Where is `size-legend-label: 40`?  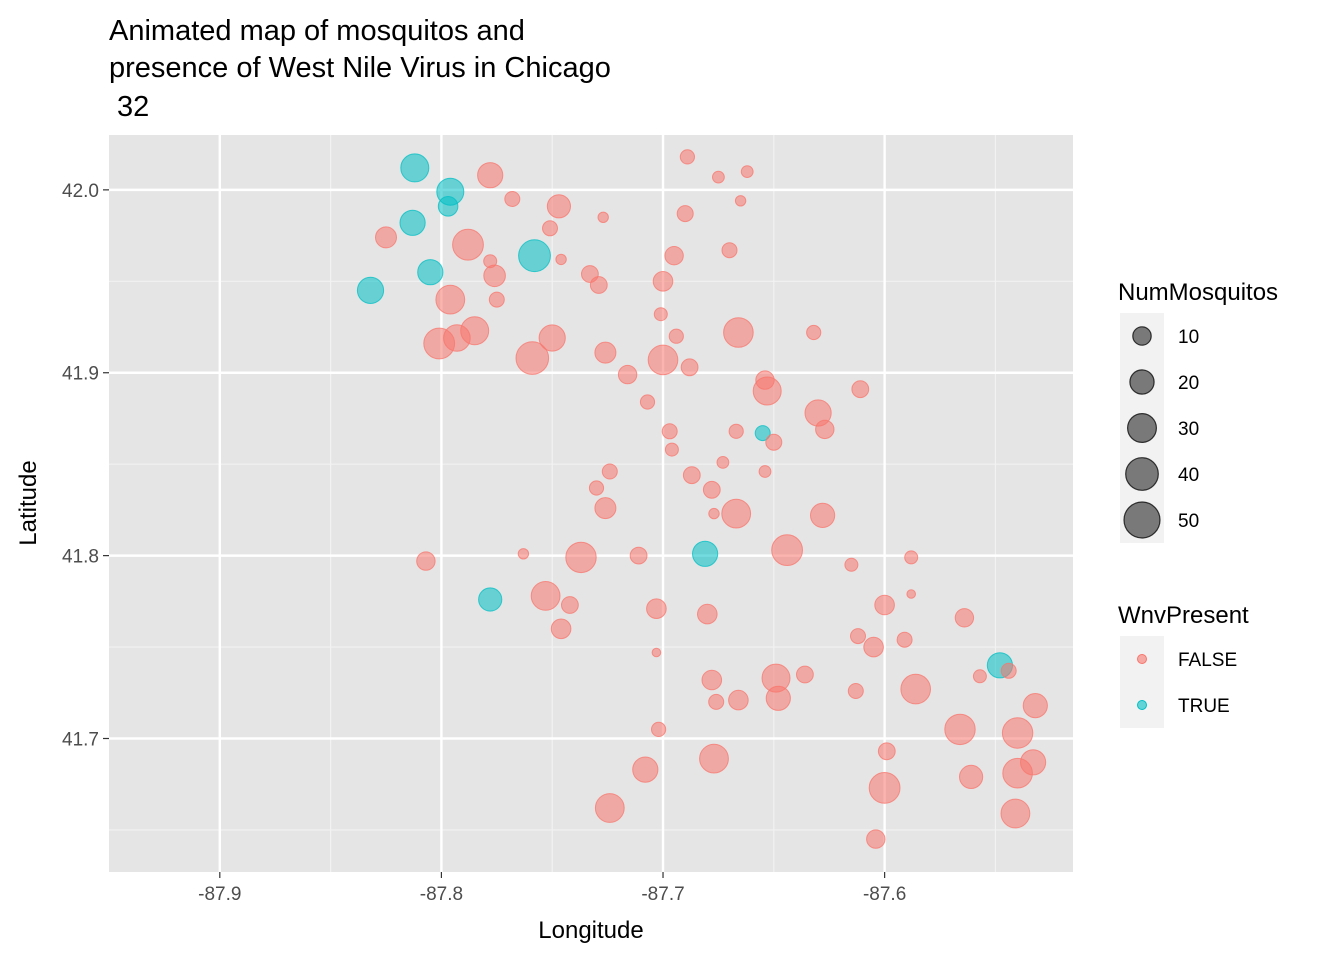
size-legend-label: 40 is located at coordinates (1188, 475).